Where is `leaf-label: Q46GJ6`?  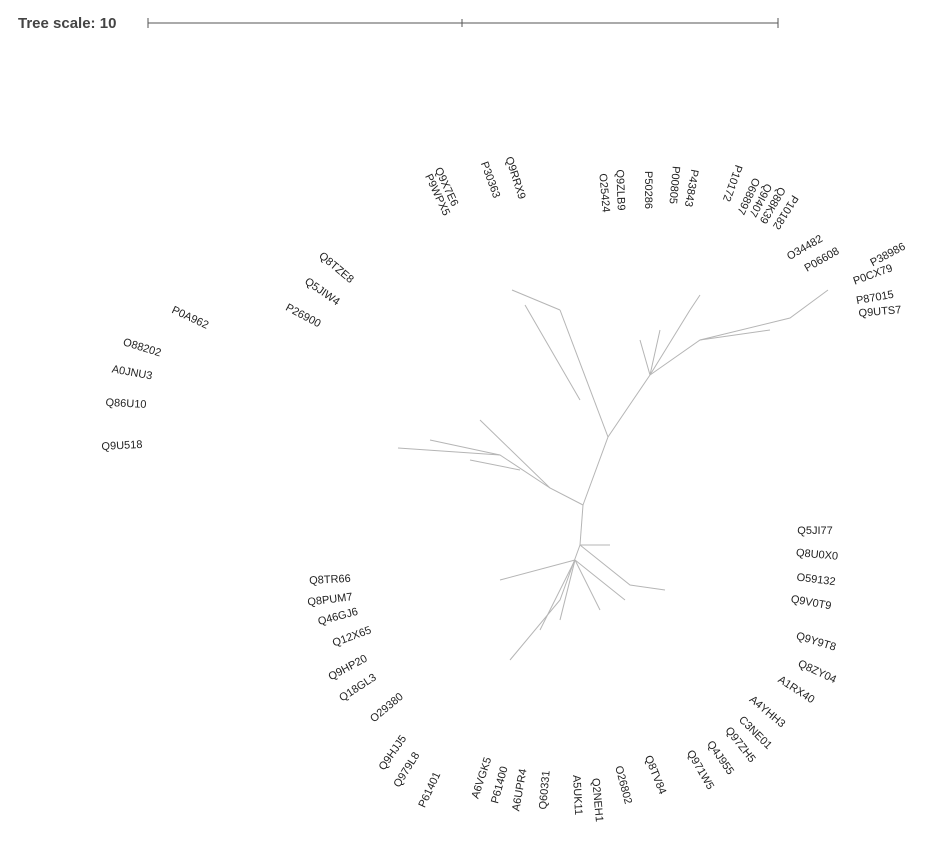 leaf-label: Q46GJ6 is located at coordinates (338, 617).